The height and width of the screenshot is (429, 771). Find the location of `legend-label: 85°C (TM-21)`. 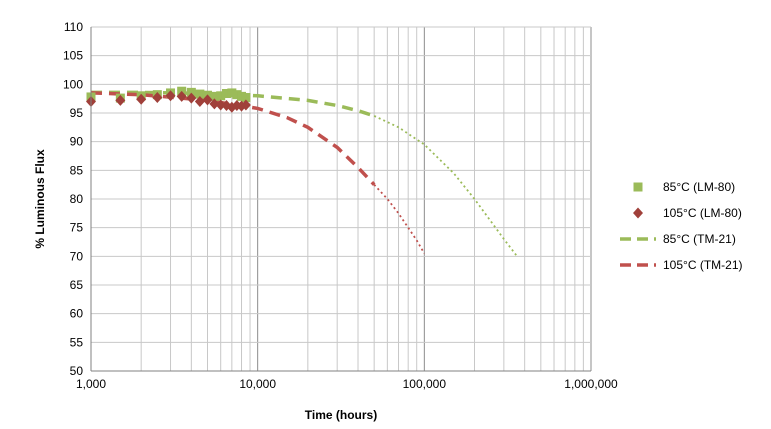

legend-label: 85°C (TM-21) is located at coordinates (699, 239).